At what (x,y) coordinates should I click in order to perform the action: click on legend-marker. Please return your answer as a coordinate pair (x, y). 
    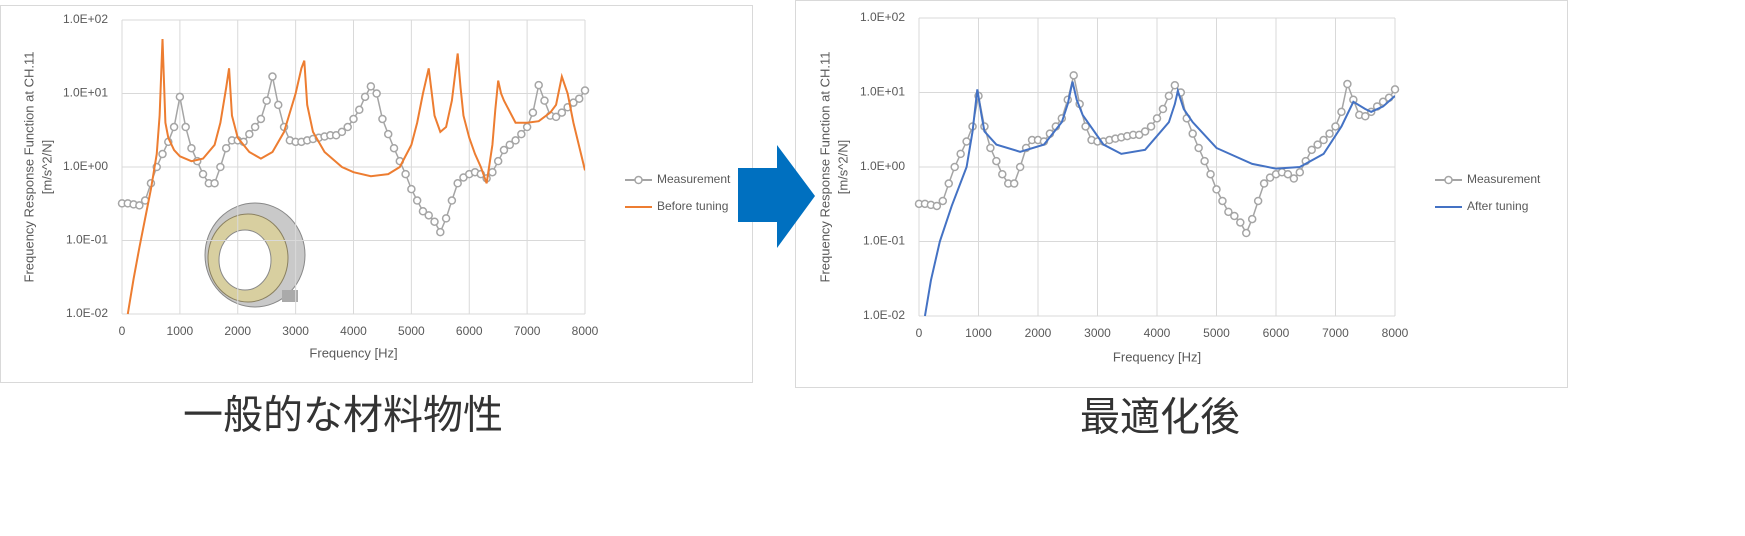
    Looking at the image, I should click on (638, 180).